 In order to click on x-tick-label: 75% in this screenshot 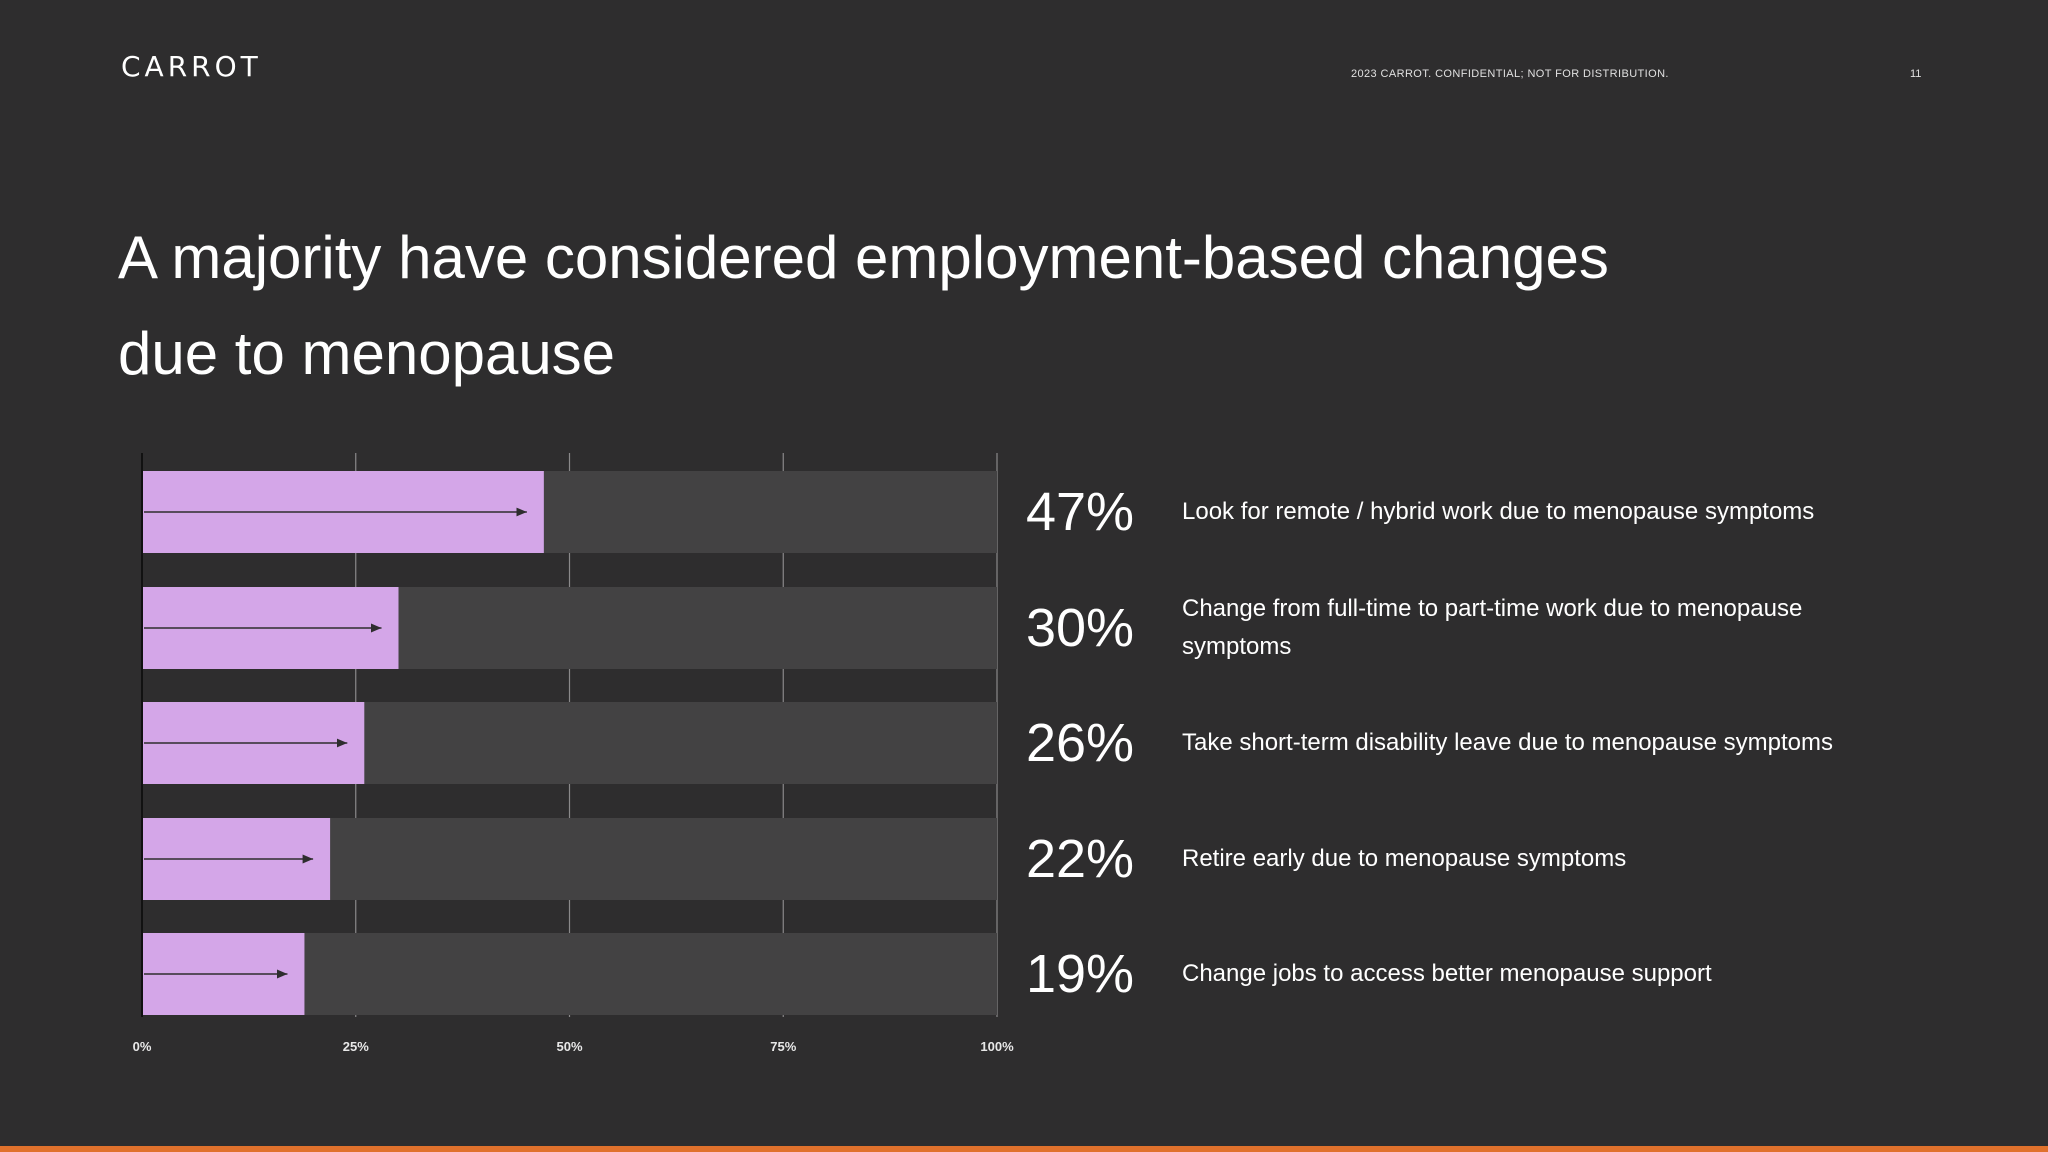, I will do `click(783, 1046)`.